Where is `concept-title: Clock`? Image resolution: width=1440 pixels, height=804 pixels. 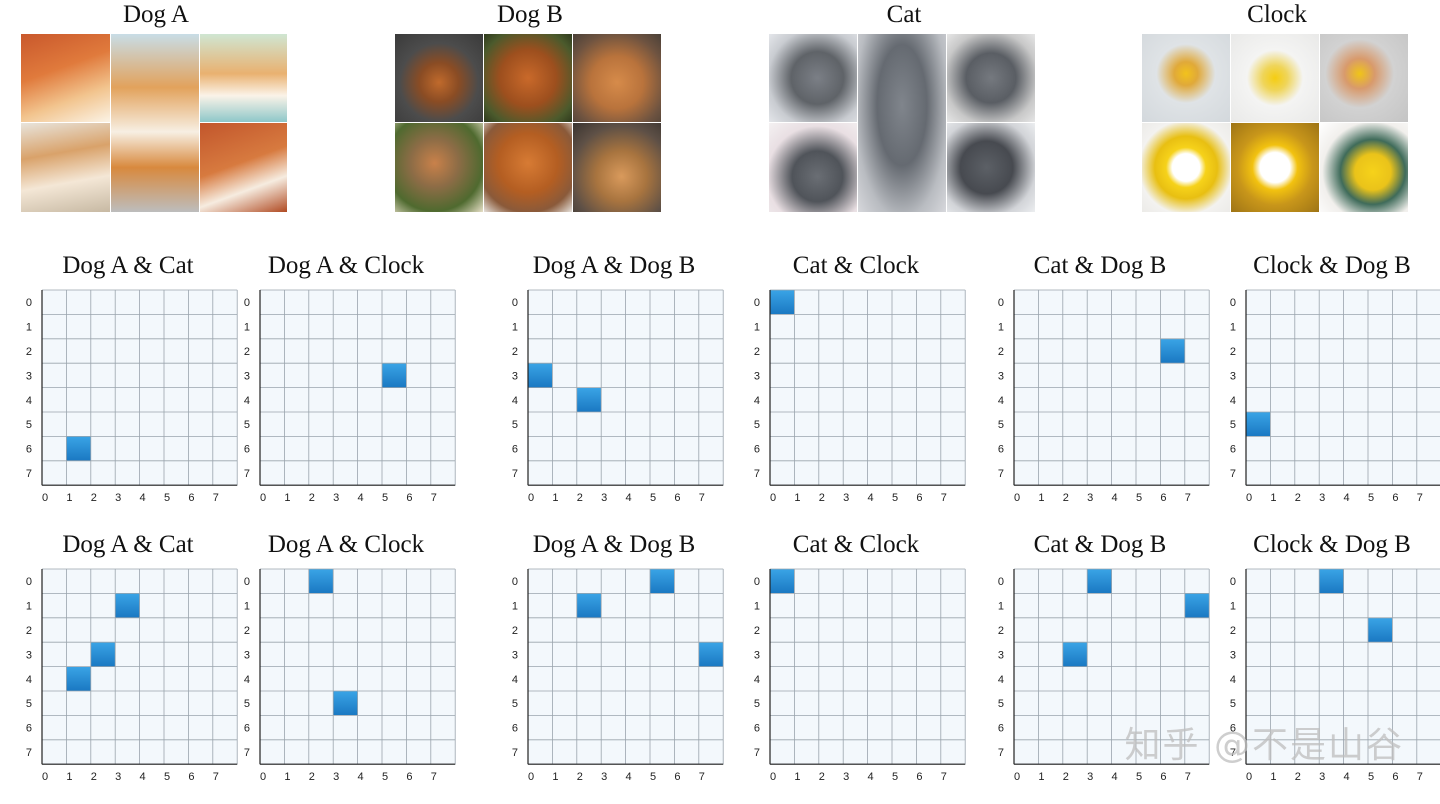
concept-title: Clock is located at coordinates (1277, 14).